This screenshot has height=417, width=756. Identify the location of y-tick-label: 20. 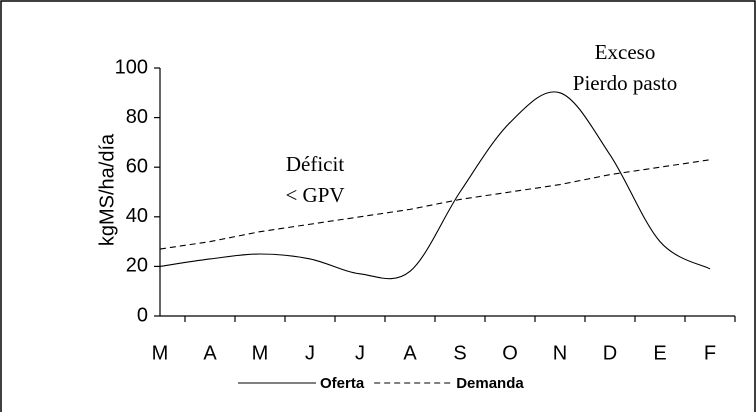
(137, 266).